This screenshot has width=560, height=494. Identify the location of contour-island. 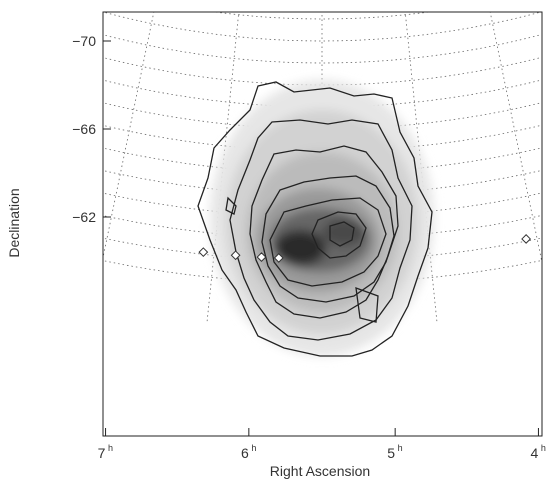
(367, 305).